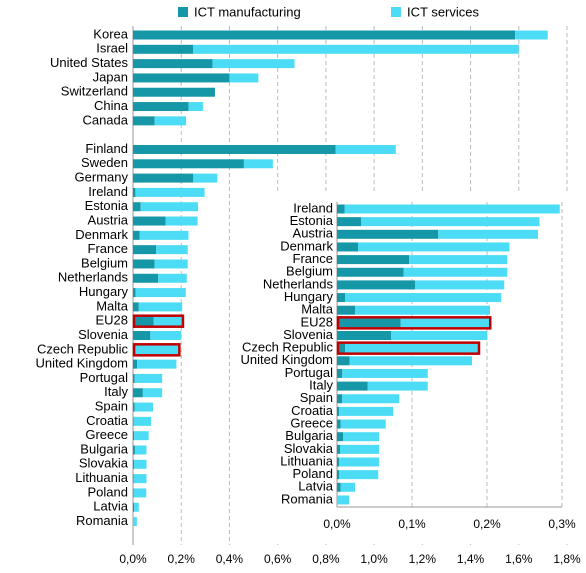  Describe the element at coordinates (278, 559) in the screenshot. I see `x-tick-label: 0,6%` at that location.